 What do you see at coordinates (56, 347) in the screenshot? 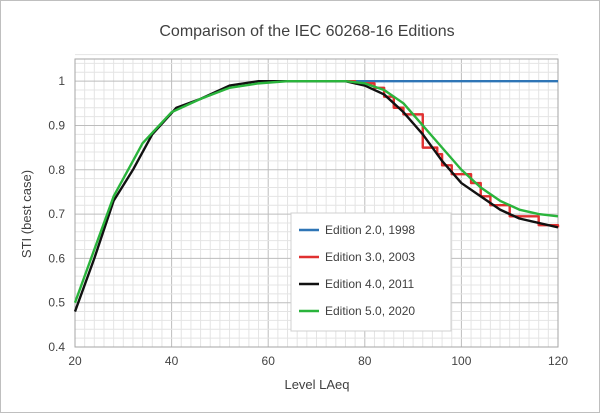
I see `y-tick-label: 0.4` at bounding box center [56, 347].